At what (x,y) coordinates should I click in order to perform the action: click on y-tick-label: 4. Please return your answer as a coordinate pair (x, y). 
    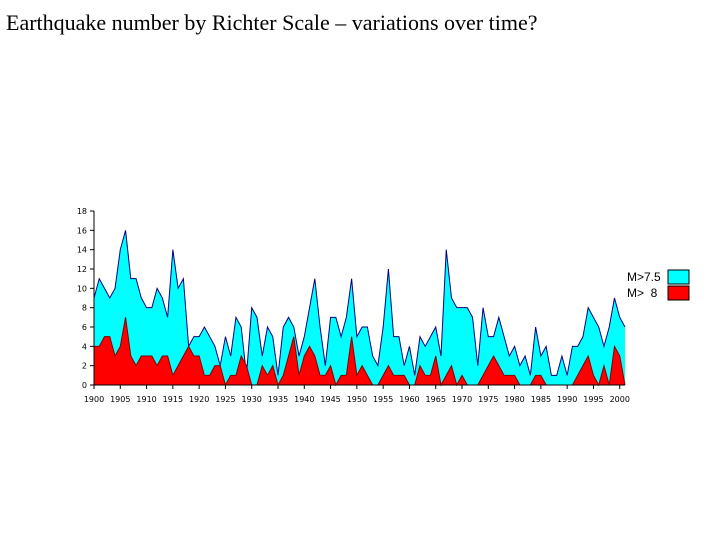
    Looking at the image, I should click on (84, 346).